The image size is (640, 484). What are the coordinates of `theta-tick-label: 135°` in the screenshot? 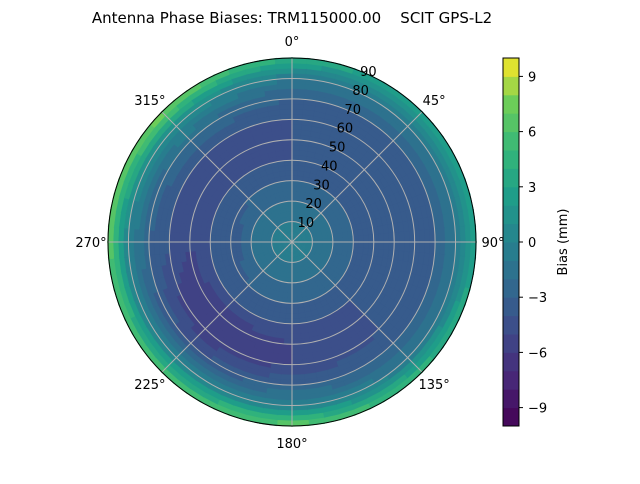 It's located at (433, 385).